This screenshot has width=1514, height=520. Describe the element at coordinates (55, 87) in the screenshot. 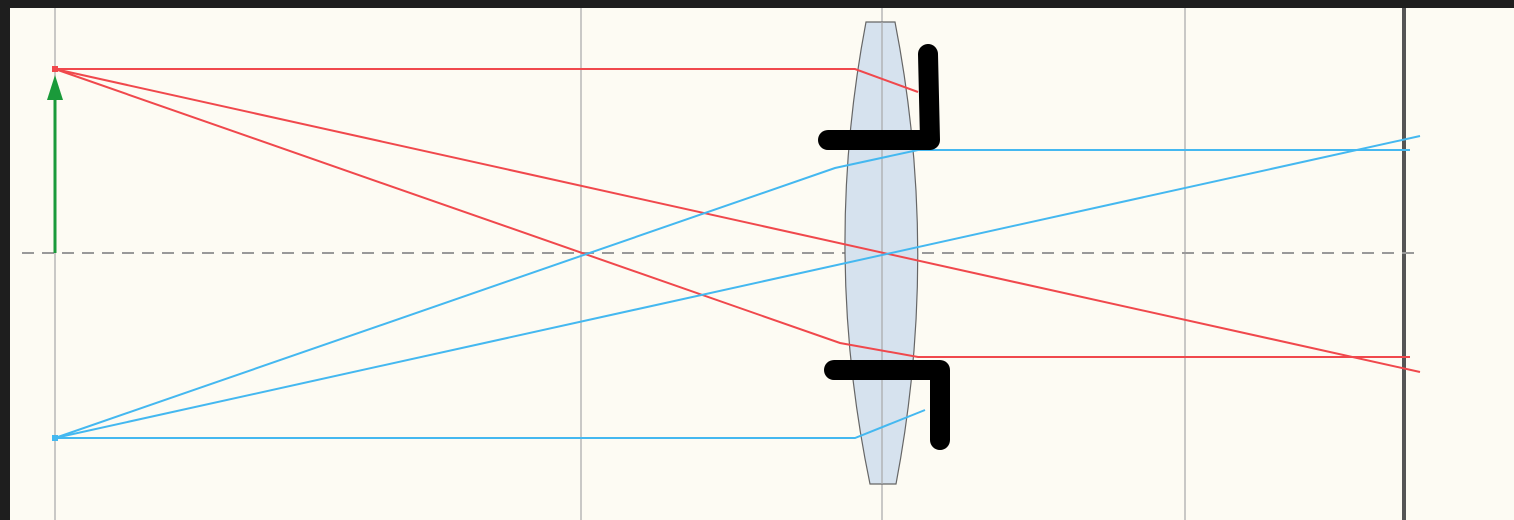

I see `object-arrowhead` at that location.